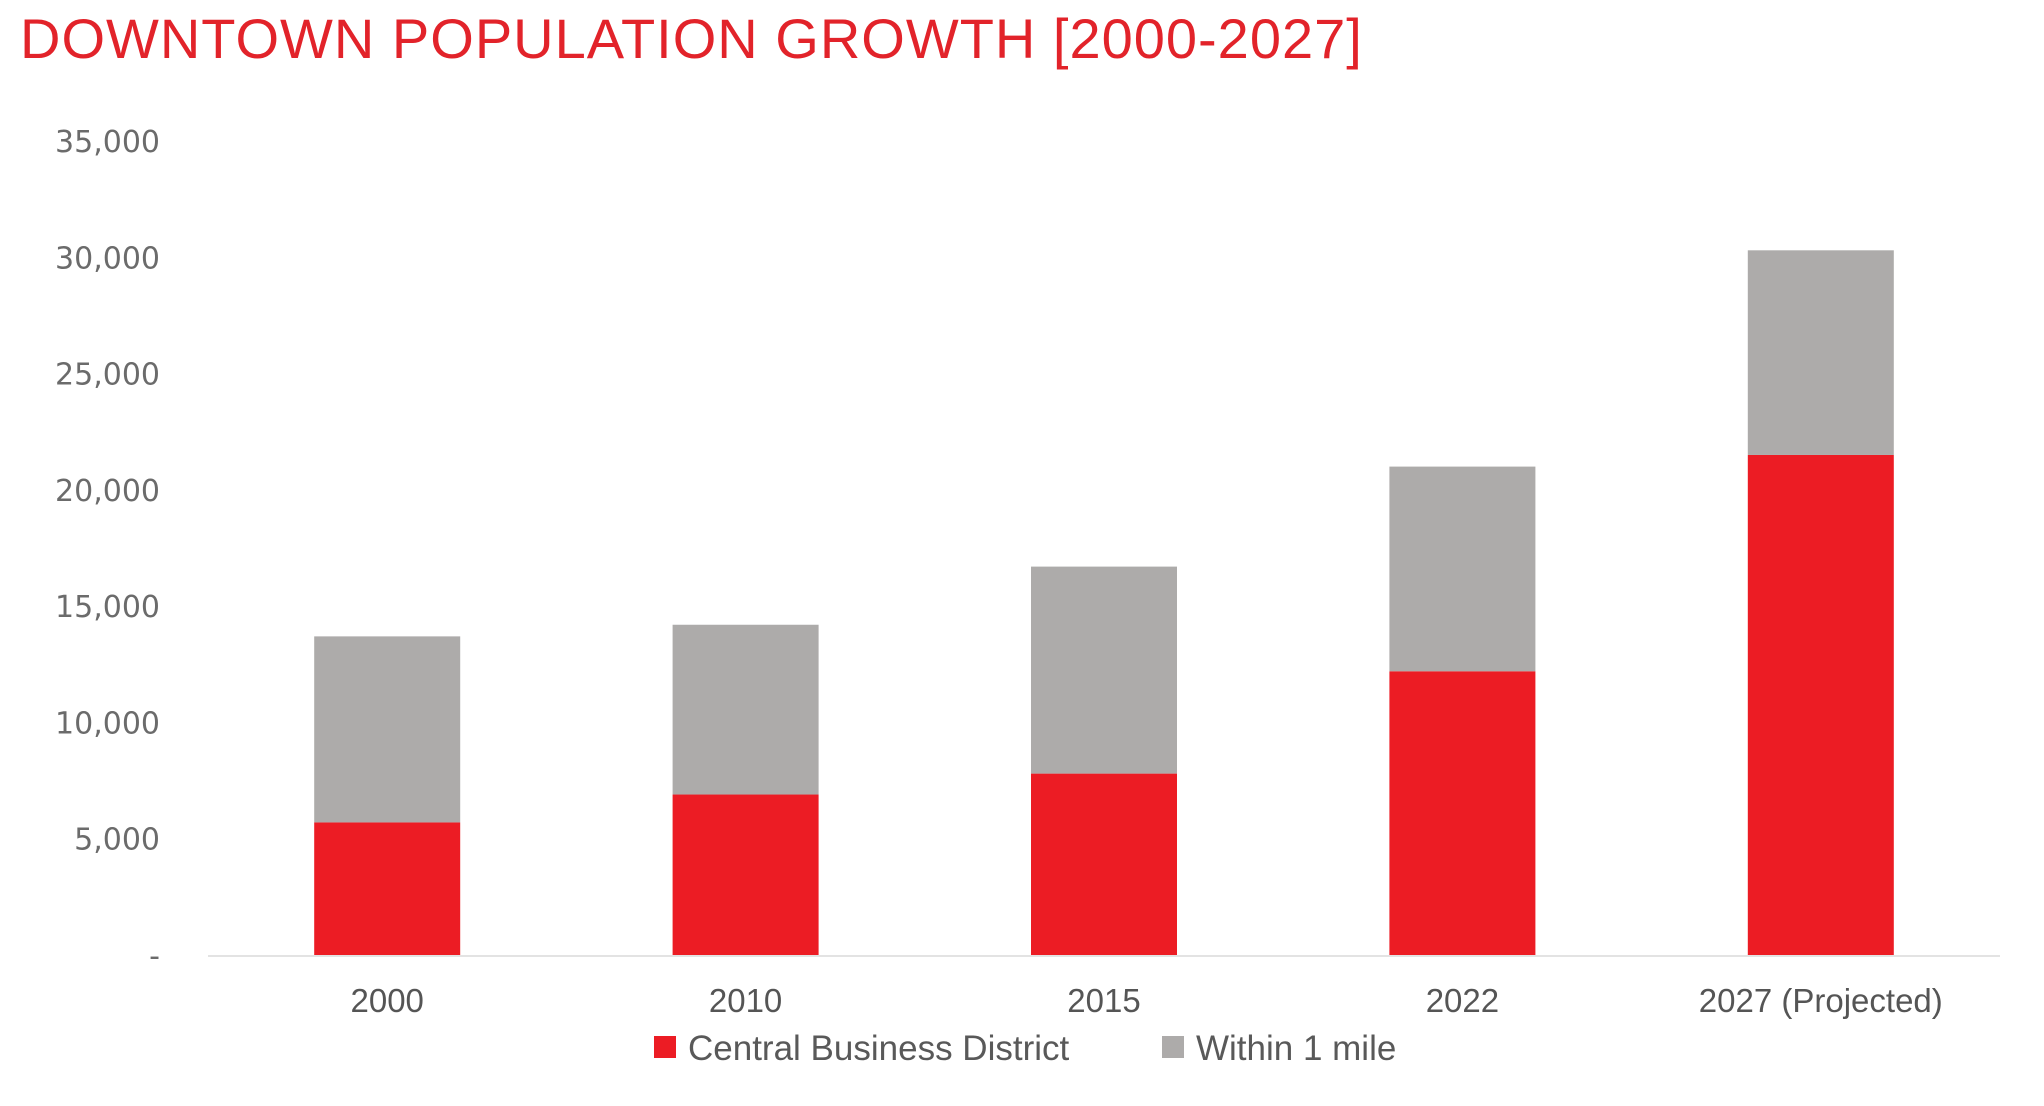 This screenshot has width=2044, height=1106. I want to click on legend-label: Central Business District, so click(878, 1048).